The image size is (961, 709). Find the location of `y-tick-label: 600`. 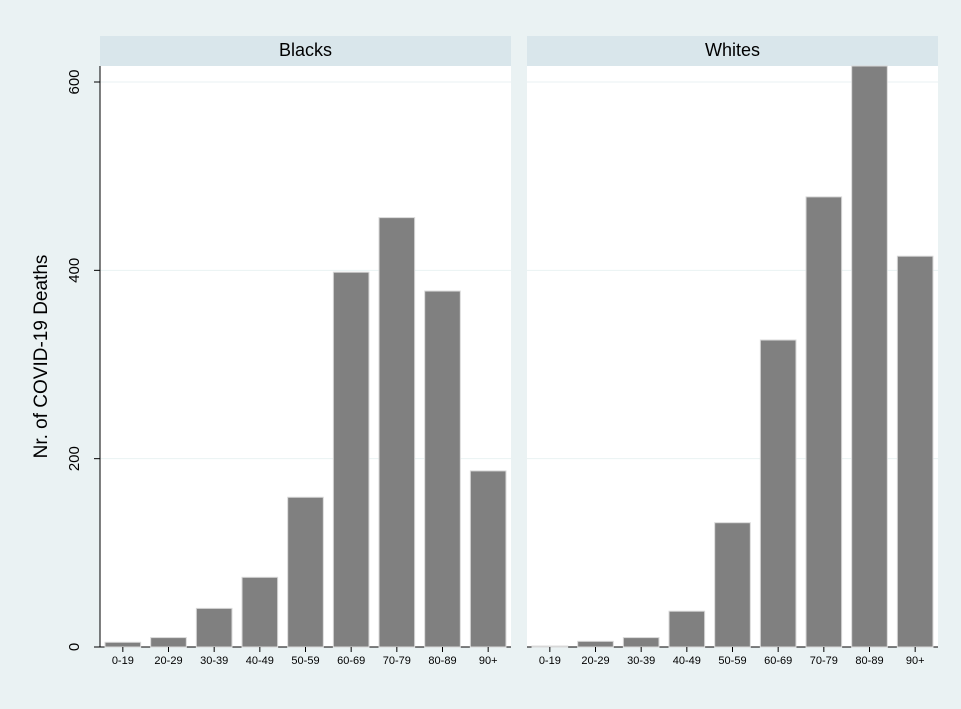

y-tick-label: 600 is located at coordinates (74, 81).